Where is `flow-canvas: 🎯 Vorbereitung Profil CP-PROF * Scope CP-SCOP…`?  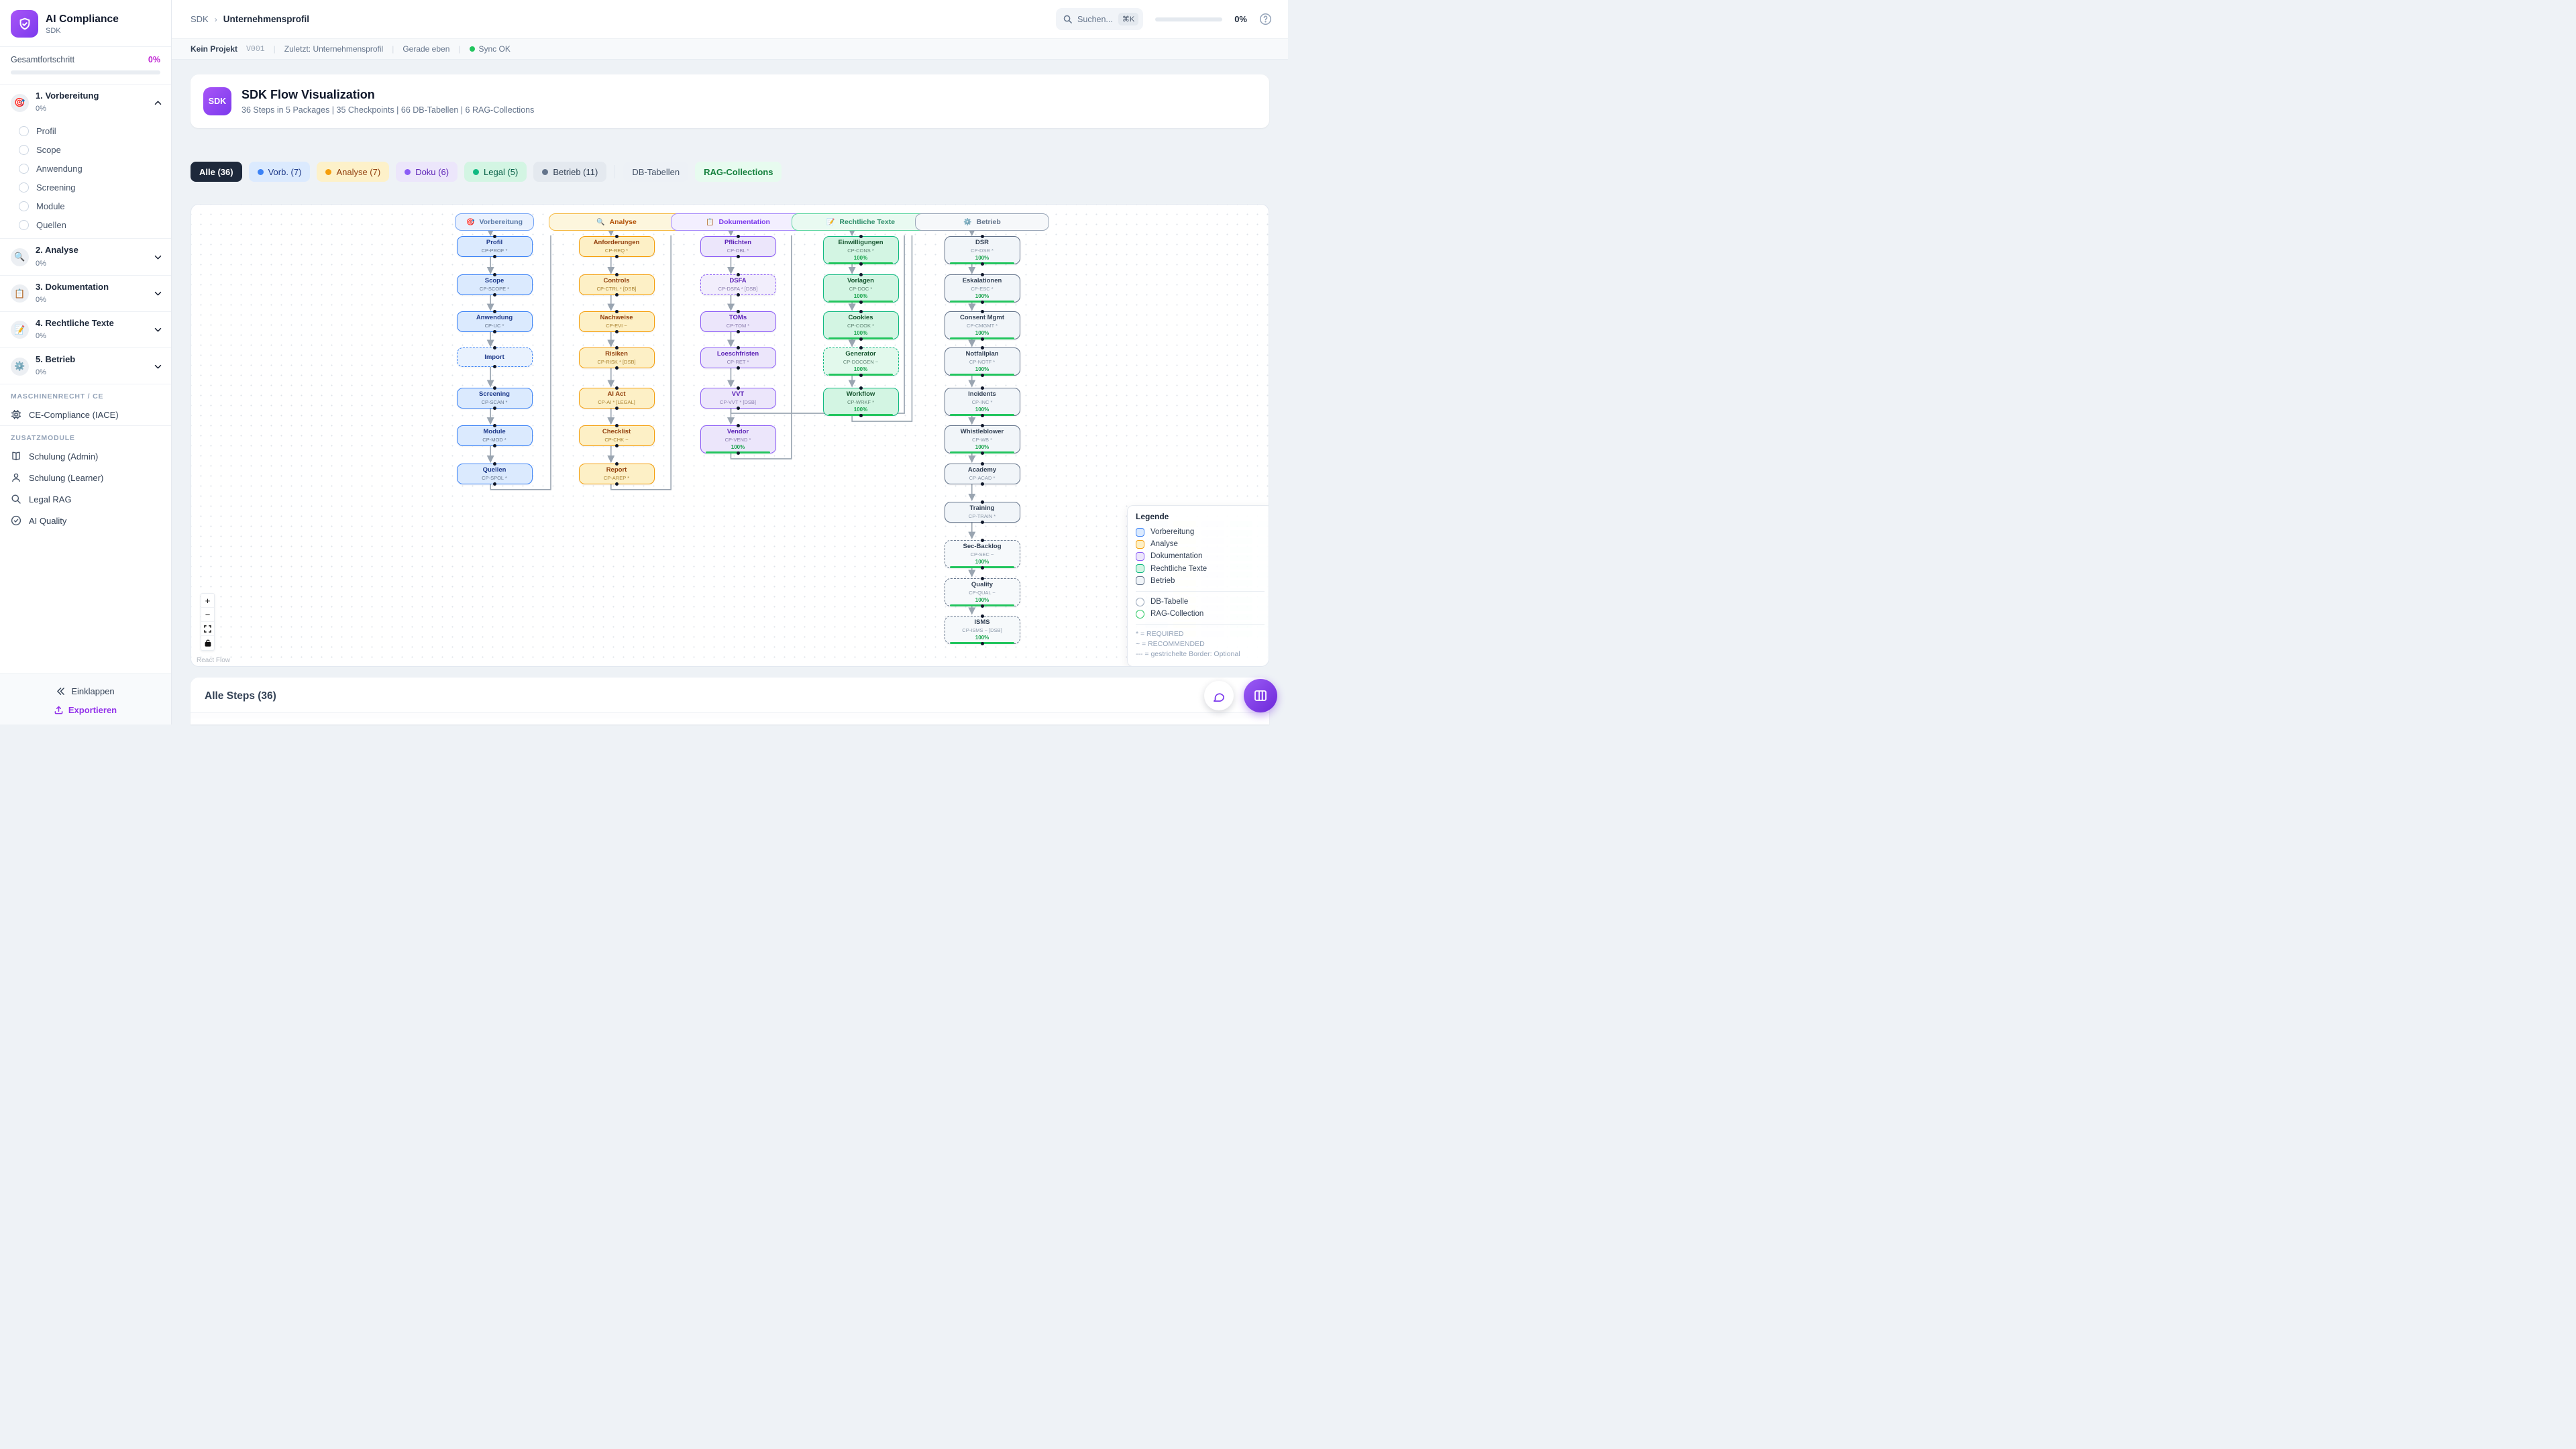
flow-canvas: 🎯 Vorbereitung Profil CP-PROF * Scope CP-SCOP… is located at coordinates (730, 435).